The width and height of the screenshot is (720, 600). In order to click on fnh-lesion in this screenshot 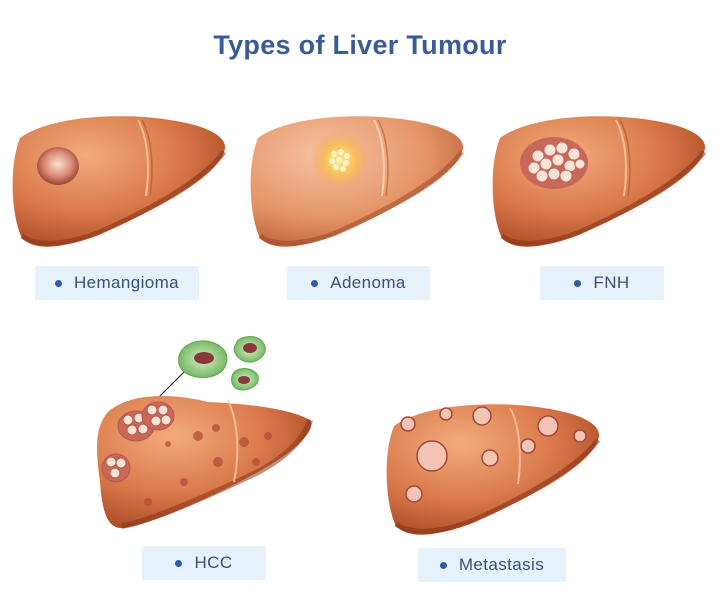, I will do `click(554, 163)`.